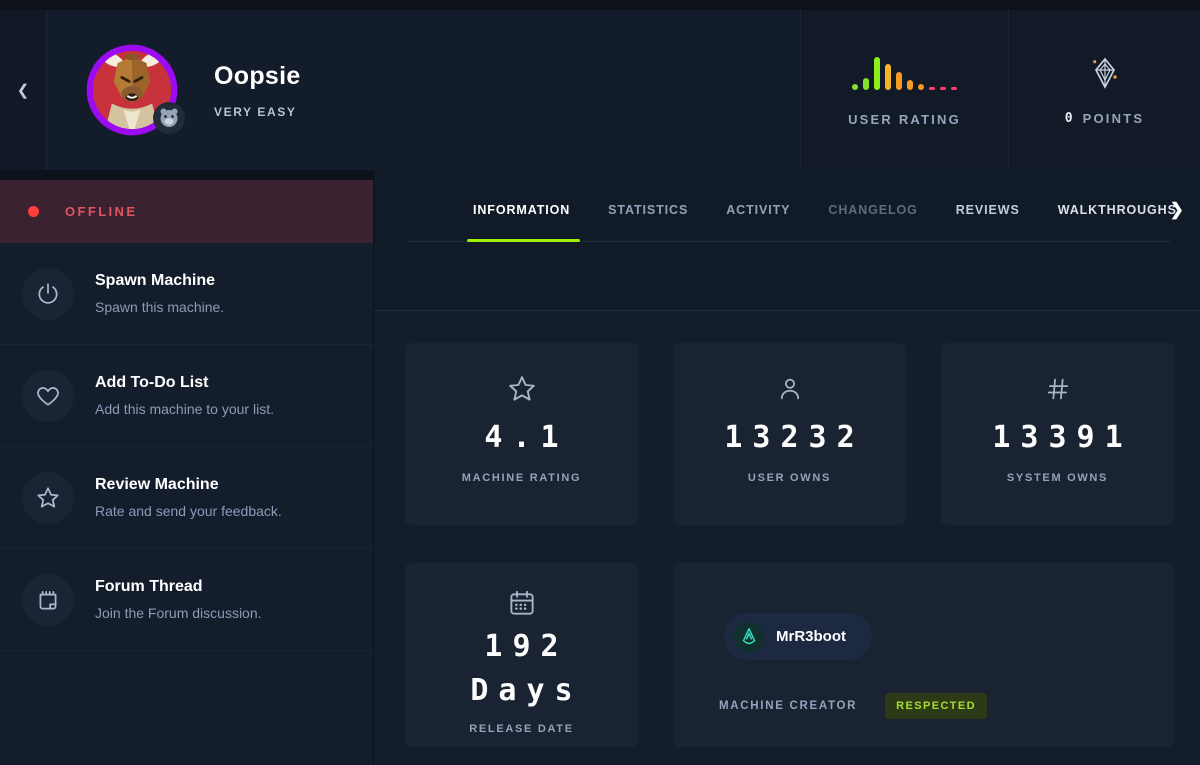 This screenshot has height=765, width=1200. Describe the element at coordinates (33, 211) in the screenshot. I see `status-dot-icon` at that location.